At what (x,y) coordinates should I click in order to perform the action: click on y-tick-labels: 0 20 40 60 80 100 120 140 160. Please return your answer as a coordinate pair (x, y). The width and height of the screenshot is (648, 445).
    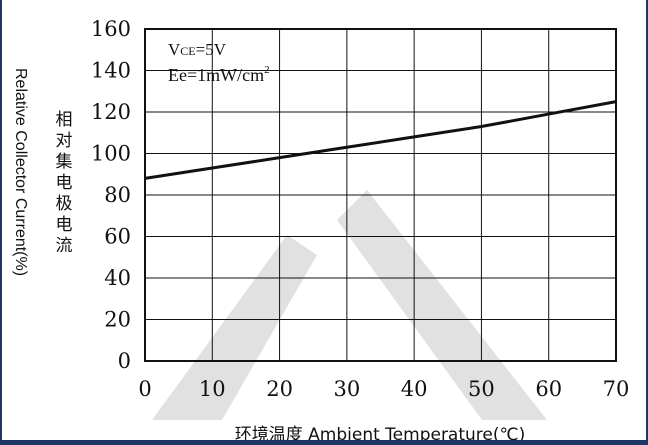
    Looking at the image, I should click on (111, 195).